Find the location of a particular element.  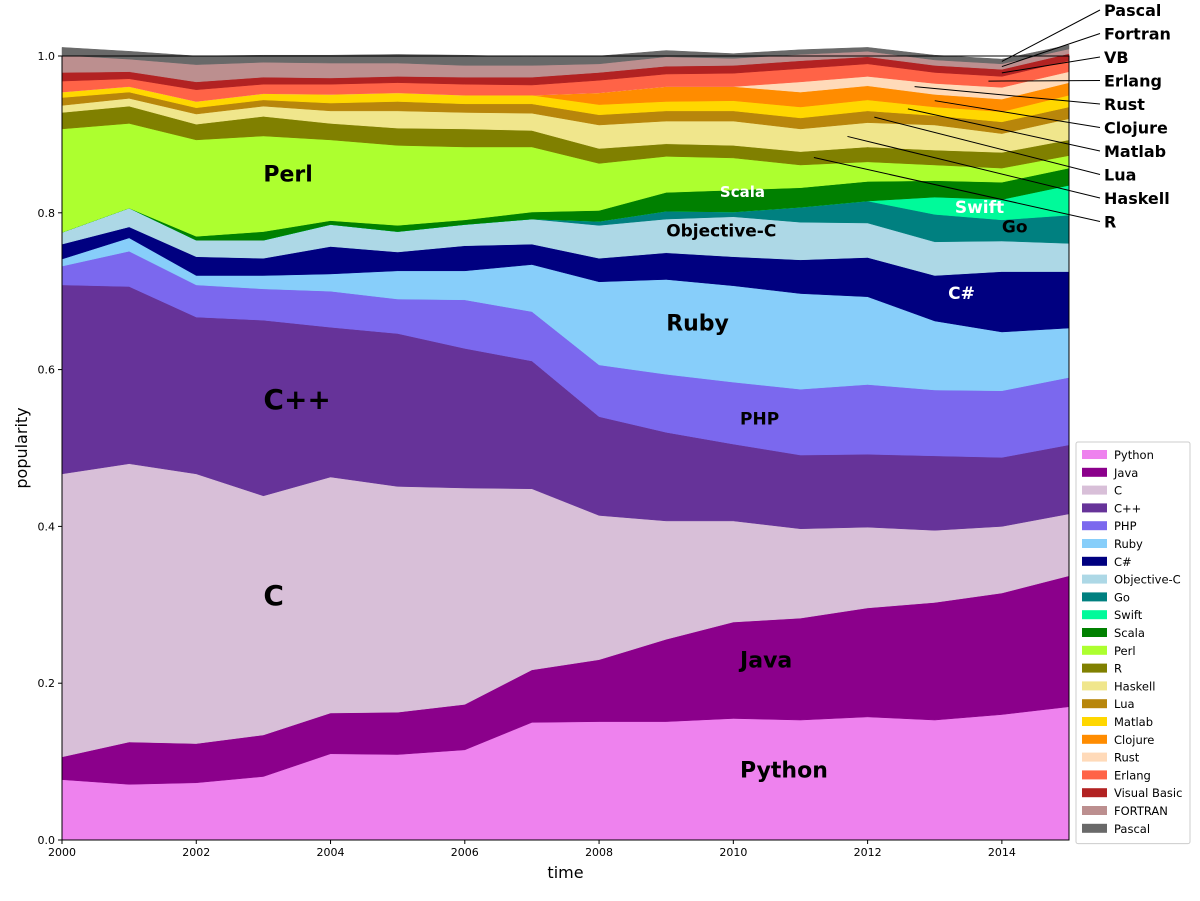

area-label-go: Go is located at coordinates (1015, 227).